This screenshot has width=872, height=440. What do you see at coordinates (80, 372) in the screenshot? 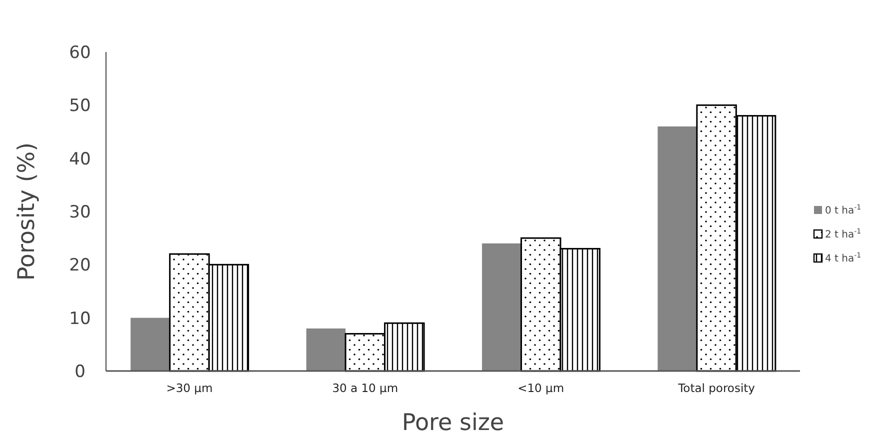
I see `y-tick-label: 0` at bounding box center [80, 372].